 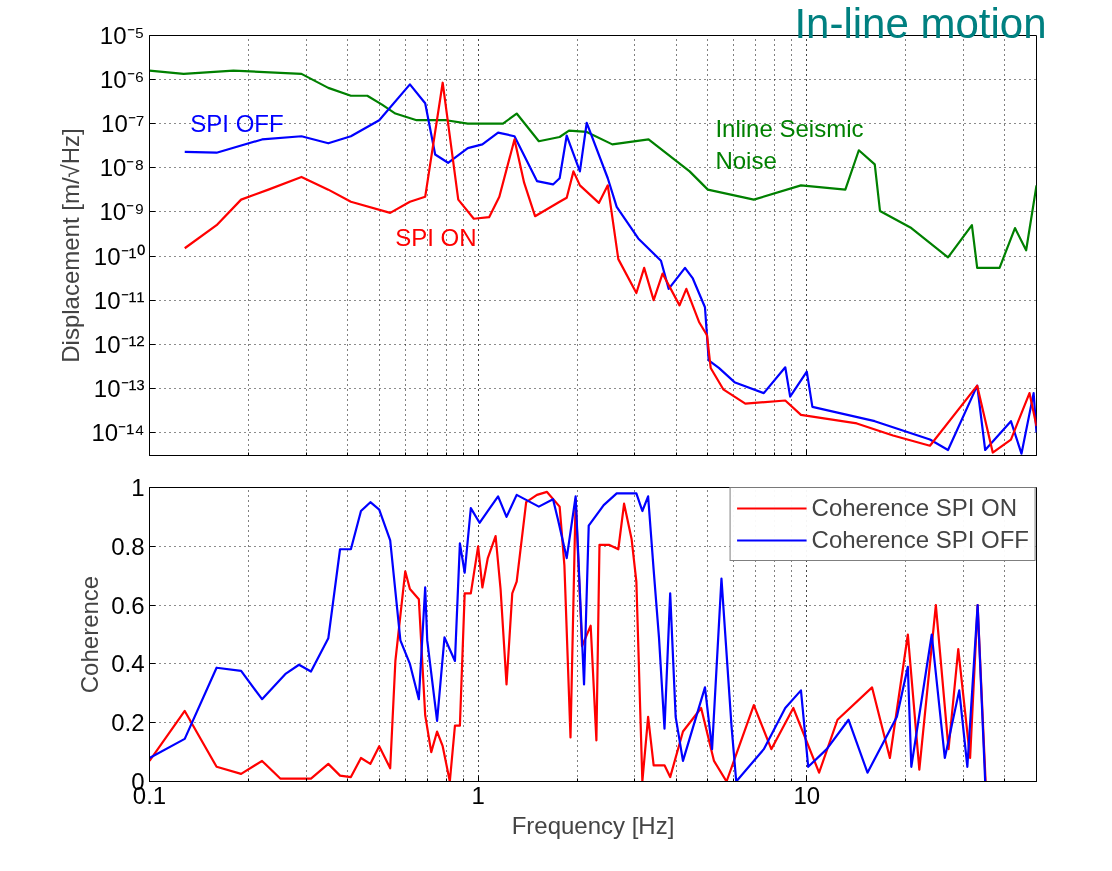 What do you see at coordinates (920, 540) in the screenshot?
I see `legend-label: Coherence SPI OFF` at bounding box center [920, 540].